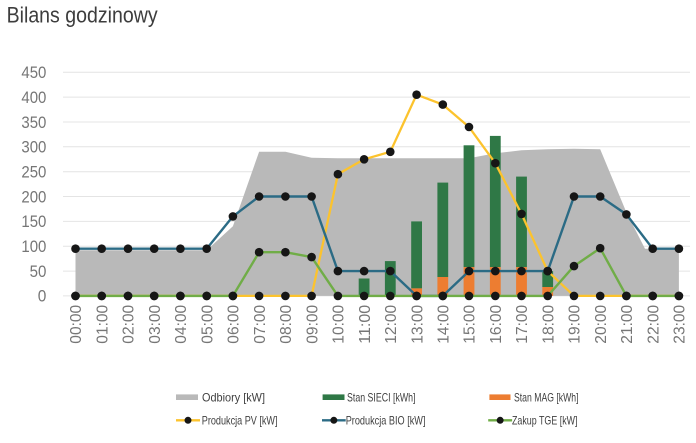  Describe the element at coordinates (42, 297) in the screenshot. I see `svg-text: 0` at that location.